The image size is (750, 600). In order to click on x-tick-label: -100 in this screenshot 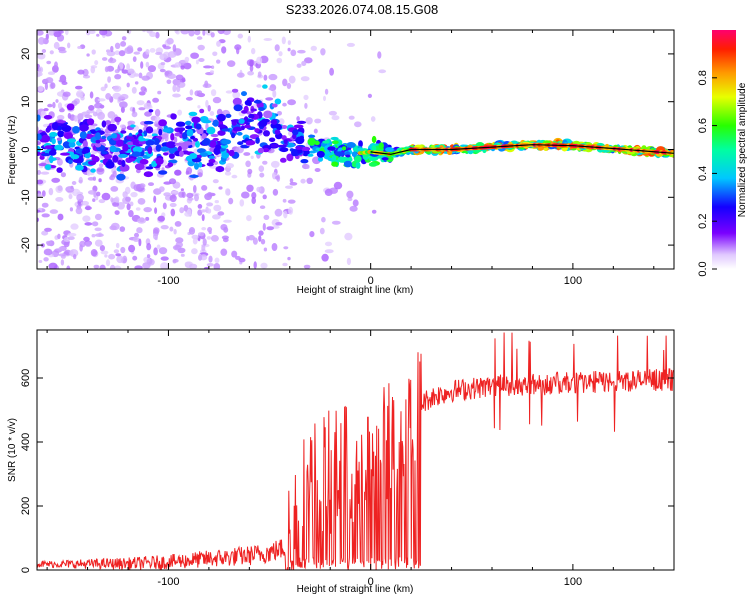, I will do `click(168, 582)`.